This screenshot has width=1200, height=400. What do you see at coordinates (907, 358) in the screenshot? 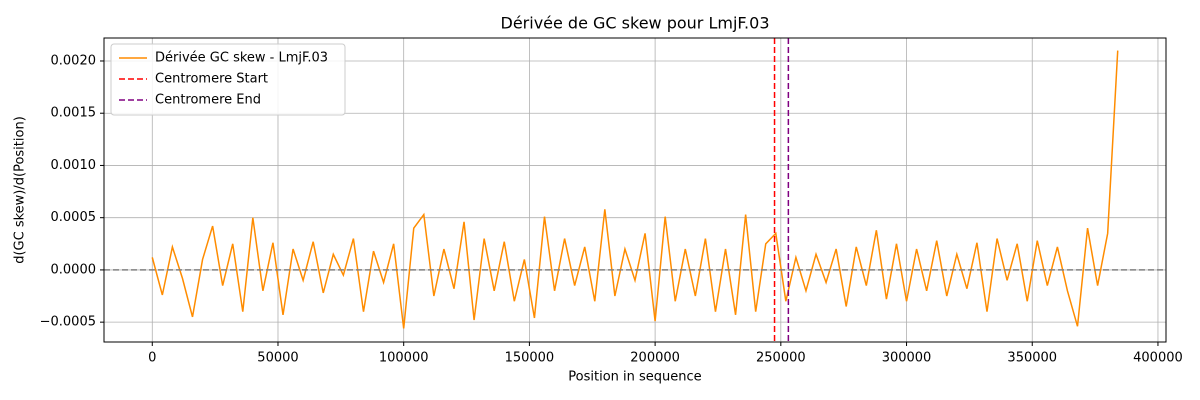
I see `x-tick-label: 300000` at bounding box center [907, 358].